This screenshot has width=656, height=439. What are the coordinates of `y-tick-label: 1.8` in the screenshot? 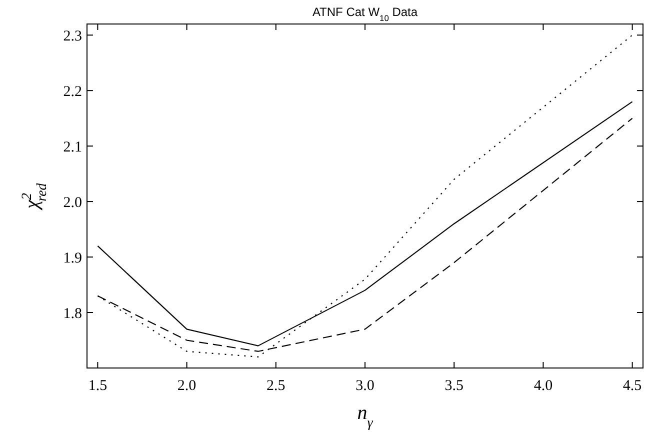 It's located at (72, 314).